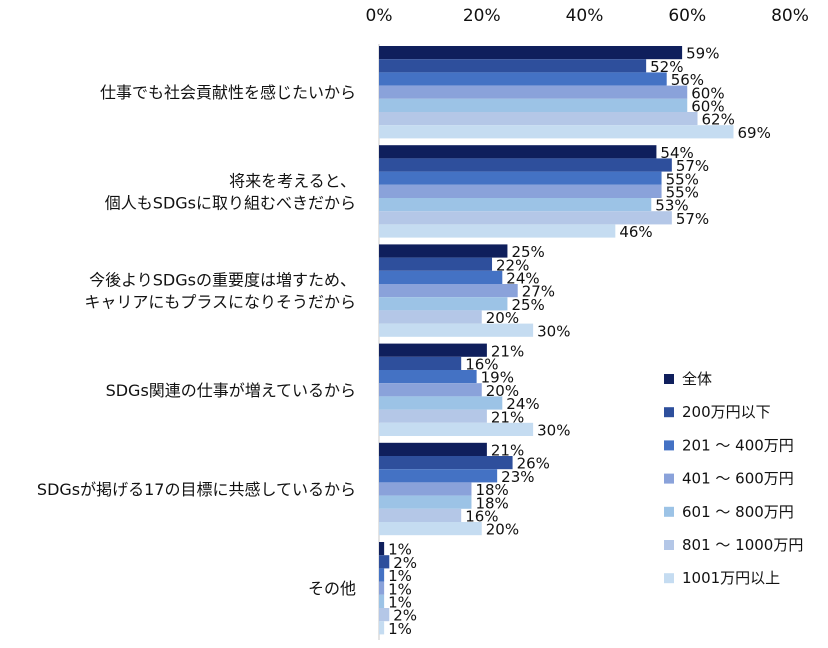 The height and width of the screenshot is (648, 828). I want to click on category-label: キャリアにもプラスになりそうだから, so click(220, 302).